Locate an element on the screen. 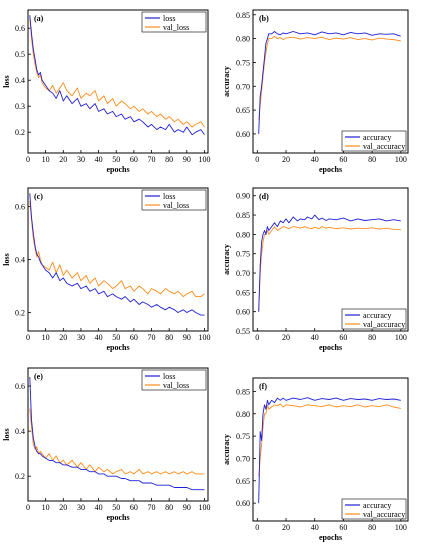 Image resolution: width=426 pixels, height=550 pixels. y-tick-label: 0.55 is located at coordinates (243, 331).